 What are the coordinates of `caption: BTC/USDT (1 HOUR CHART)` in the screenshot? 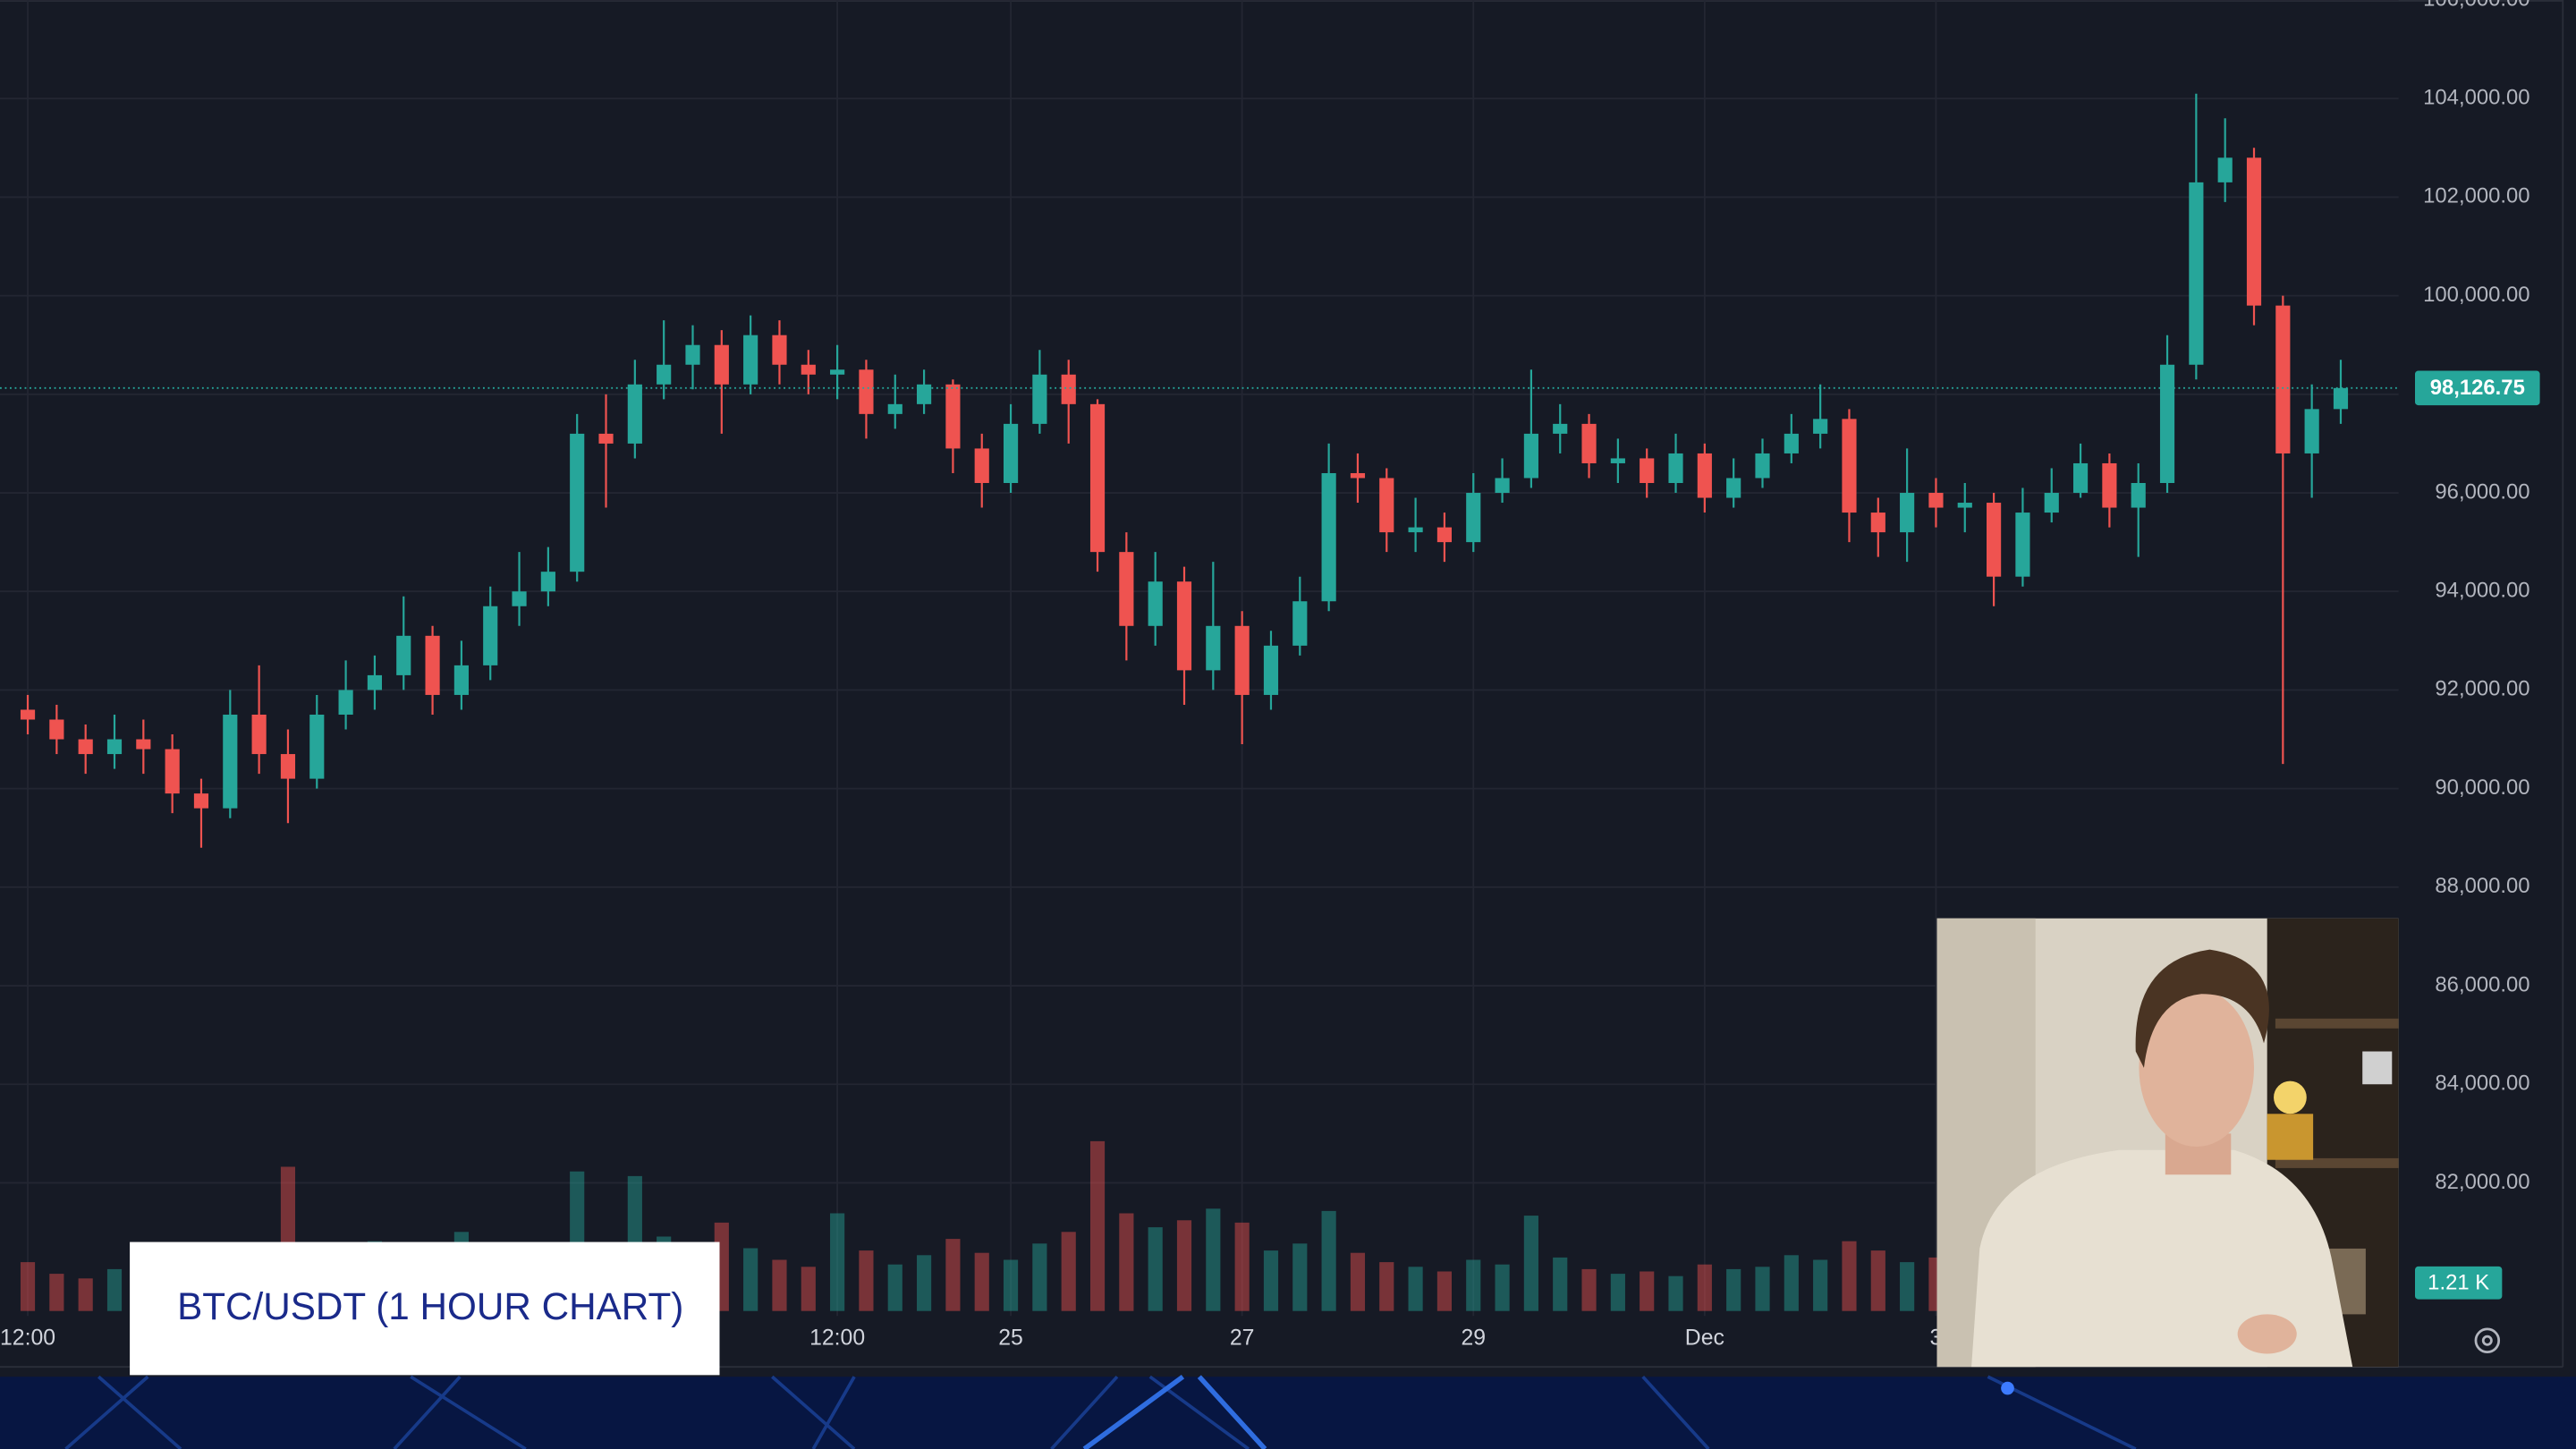 It's located at (430, 1306).